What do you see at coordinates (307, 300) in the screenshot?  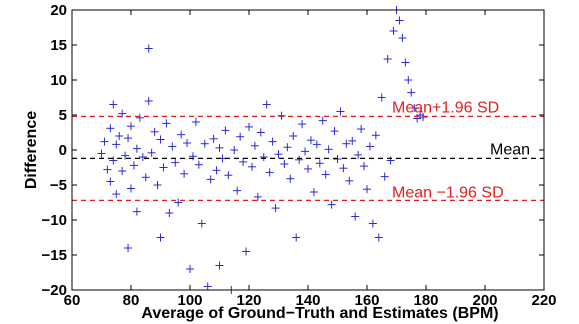 I see `x-tick-label: 140` at bounding box center [307, 300].